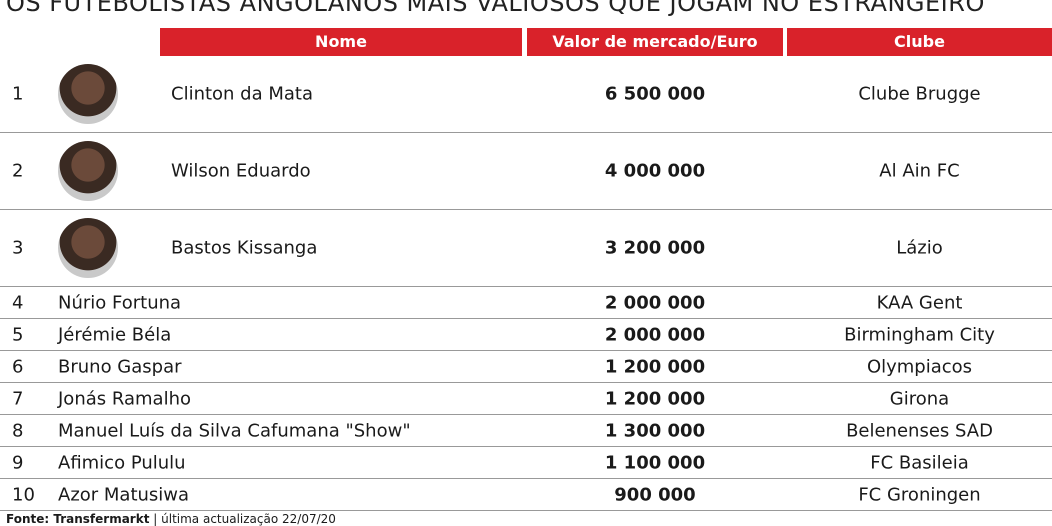  What do you see at coordinates (526, 335) in the screenshot?
I see `table-row: 5 Jérémie Béla 2 000 000 Birmingham City` at bounding box center [526, 335].